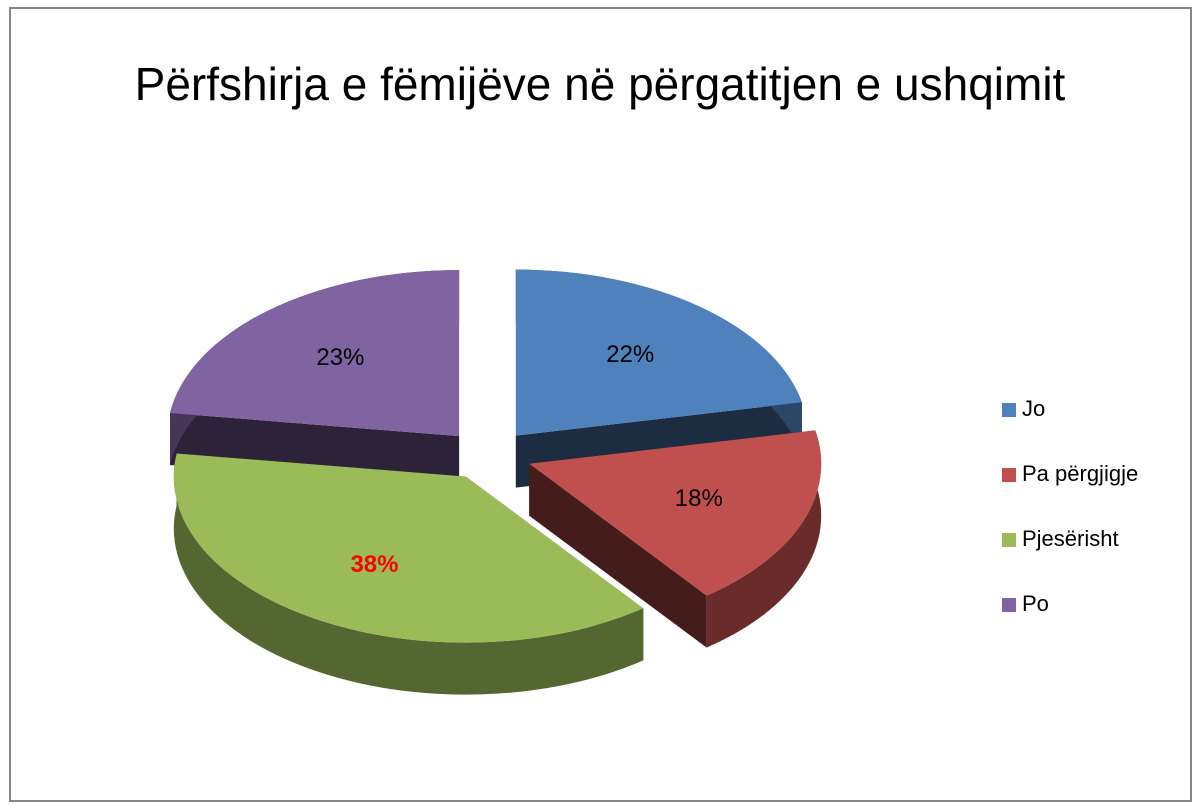 The image size is (1203, 812). What do you see at coordinates (1035, 603) in the screenshot?
I see `legend-label: Po` at bounding box center [1035, 603].